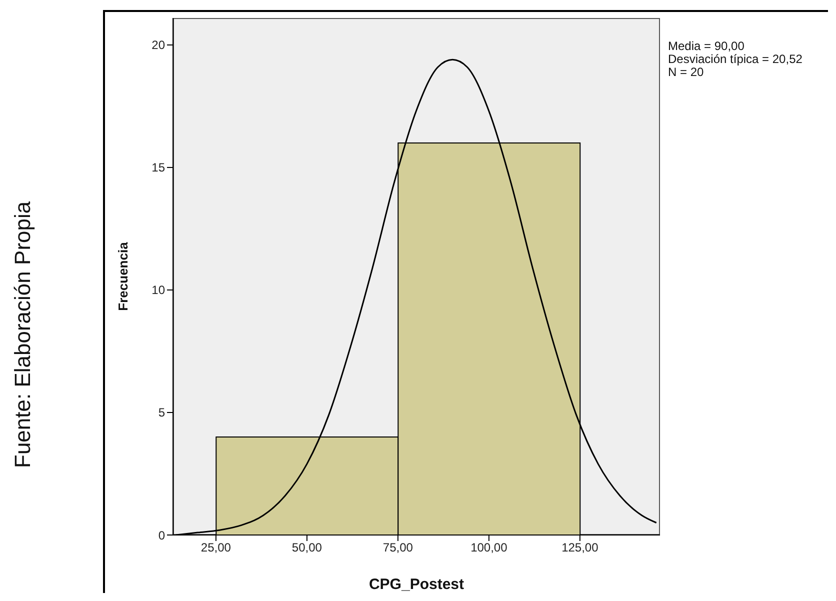  I want to click on x-tick-label: 25,00, so click(216, 547).